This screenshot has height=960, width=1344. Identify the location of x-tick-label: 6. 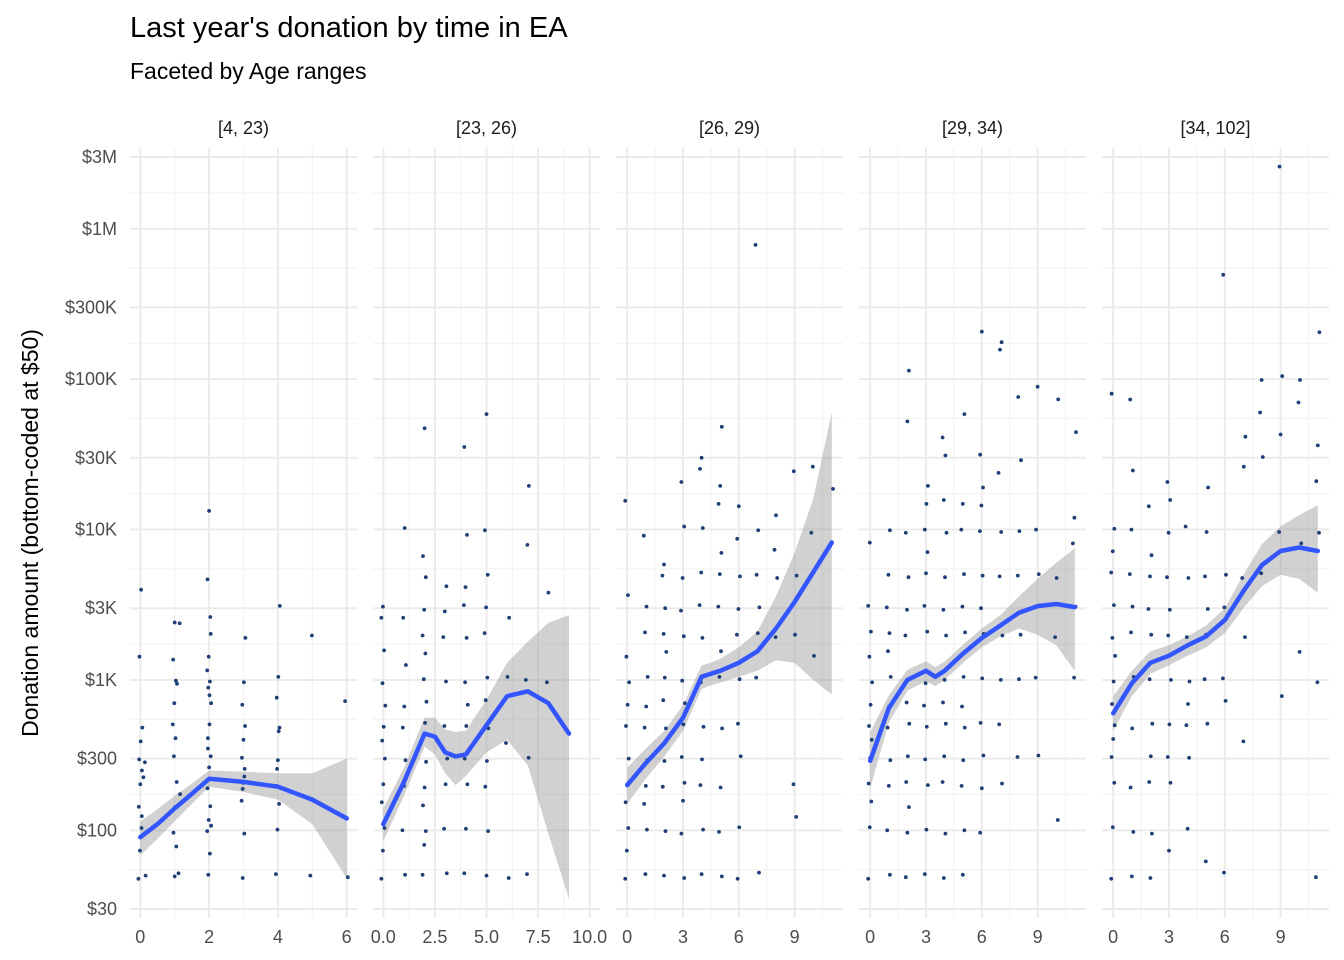
(1225, 937).